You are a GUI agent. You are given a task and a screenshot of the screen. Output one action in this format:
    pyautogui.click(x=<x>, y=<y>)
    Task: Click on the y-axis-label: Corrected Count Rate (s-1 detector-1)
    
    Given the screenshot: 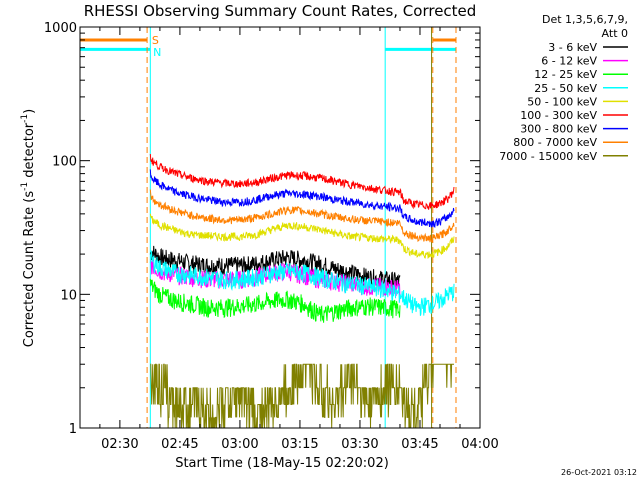 What is the action you would take?
    pyautogui.click(x=28, y=228)
    